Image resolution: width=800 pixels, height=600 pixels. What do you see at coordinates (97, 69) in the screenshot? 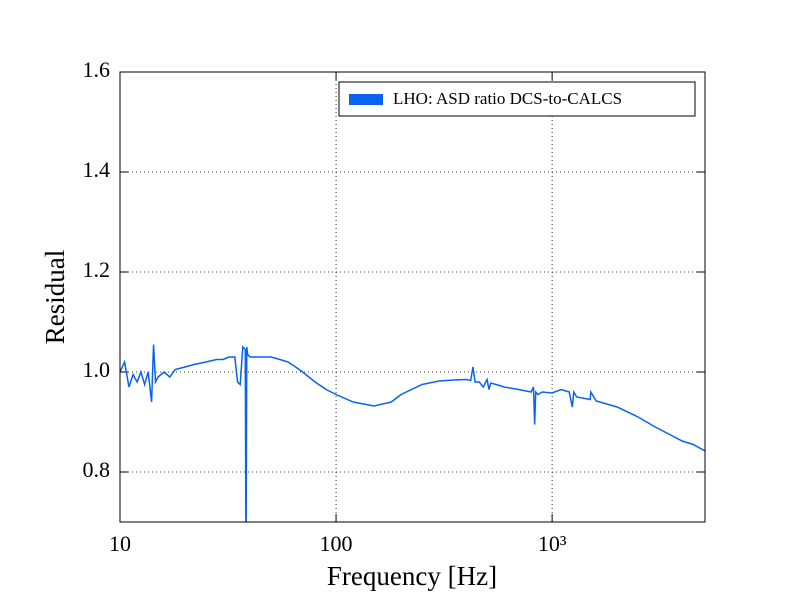
I see `y-tick-label: 1.6` at bounding box center [97, 69].